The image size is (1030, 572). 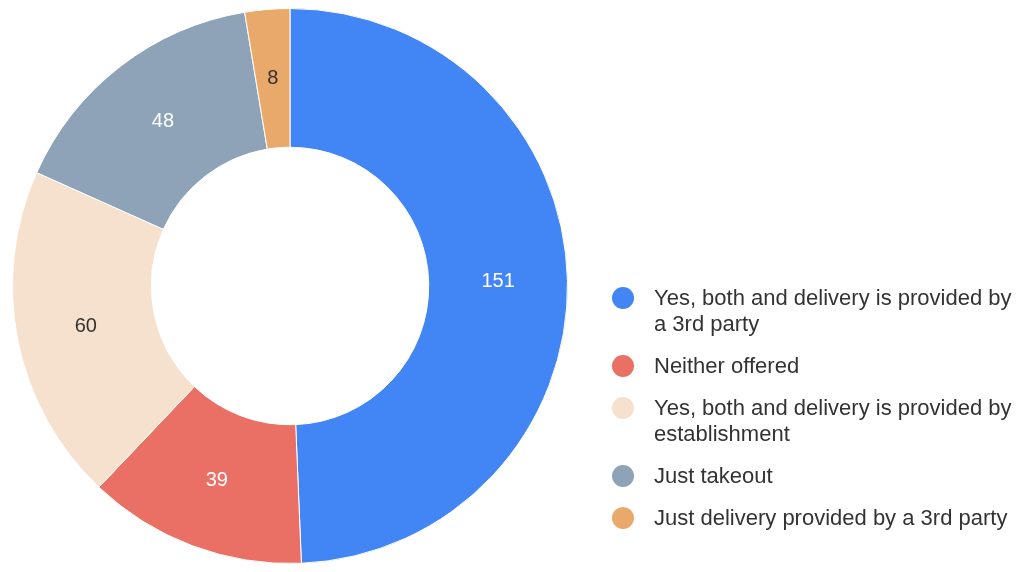 What do you see at coordinates (273, 77) in the screenshot?
I see `data-label: 8` at bounding box center [273, 77].